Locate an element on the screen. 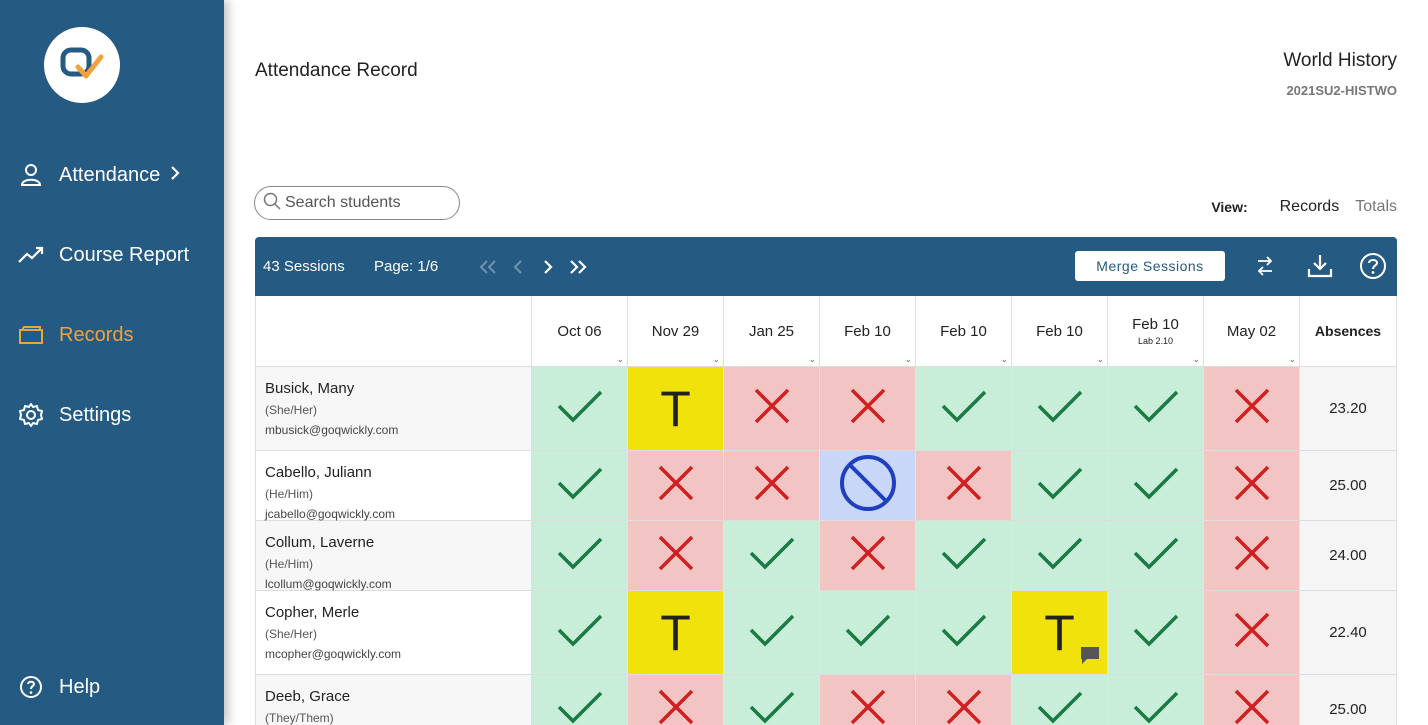 This screenshot has width=1428, height=725. student-name: Cabello, Juliann is located at coordinates (318, 472).